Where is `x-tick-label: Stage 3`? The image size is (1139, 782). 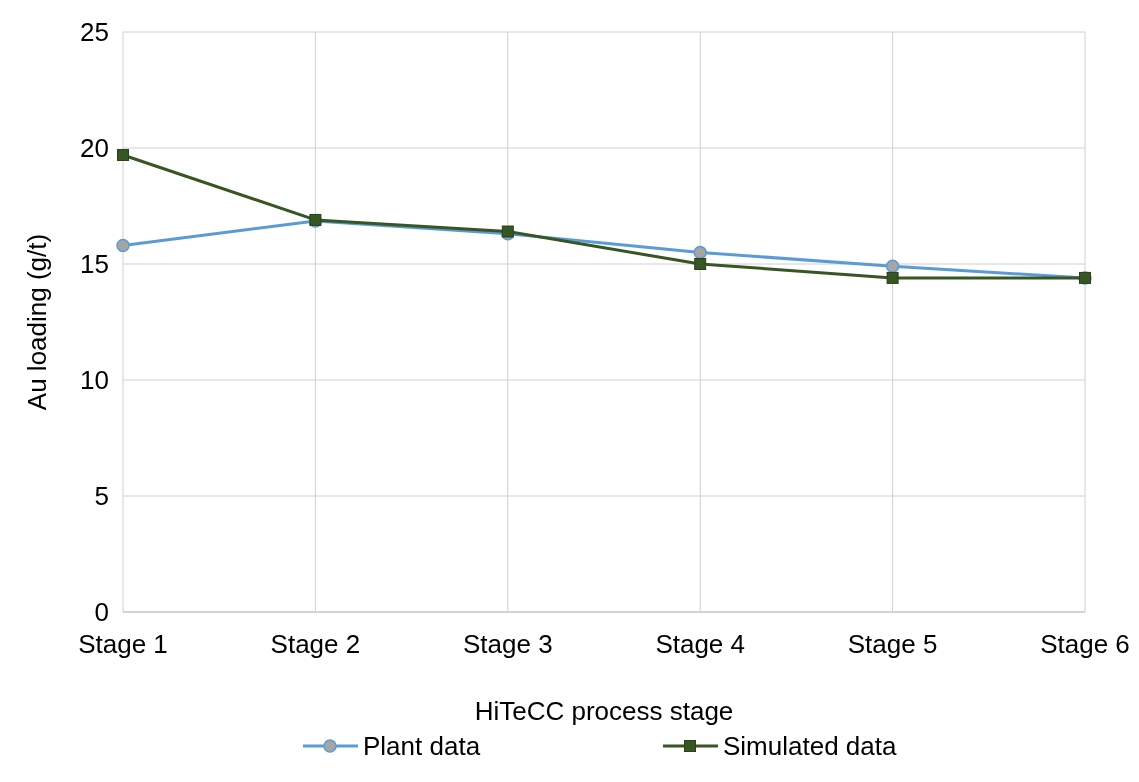
x-tick-label: Stage 3 is located at coordinates (507, 644).